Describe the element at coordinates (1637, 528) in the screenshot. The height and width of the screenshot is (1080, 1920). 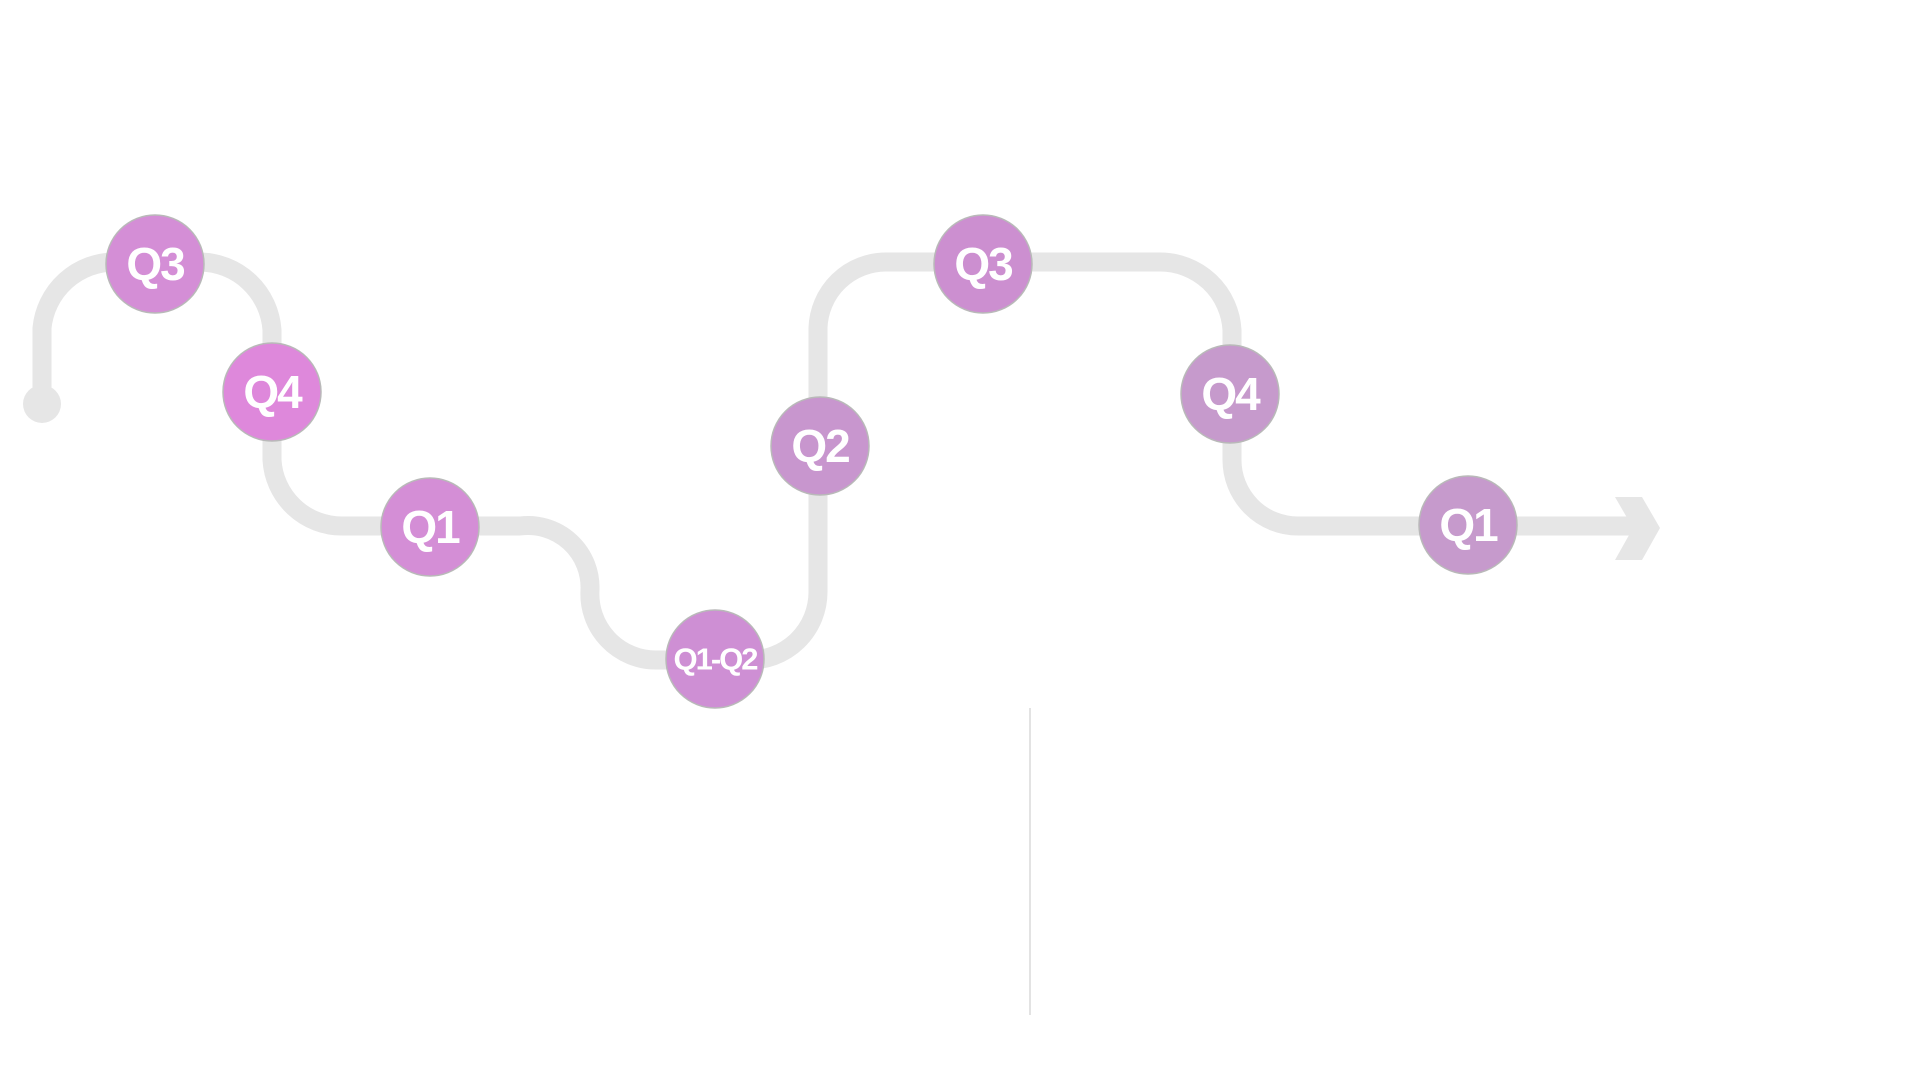
I see `track-end-arrow-icon` at that location.